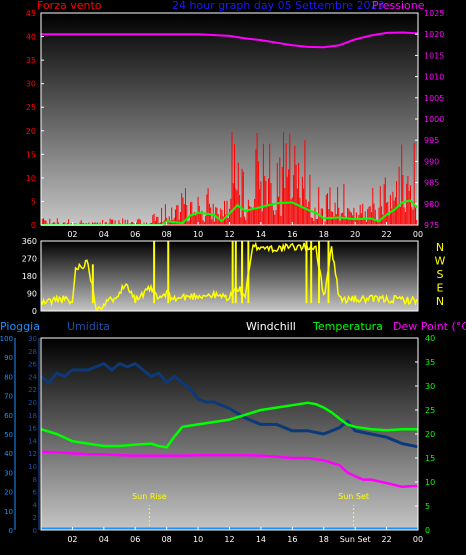  I want to click on header-right-label: Pressione, so click(398, 6).